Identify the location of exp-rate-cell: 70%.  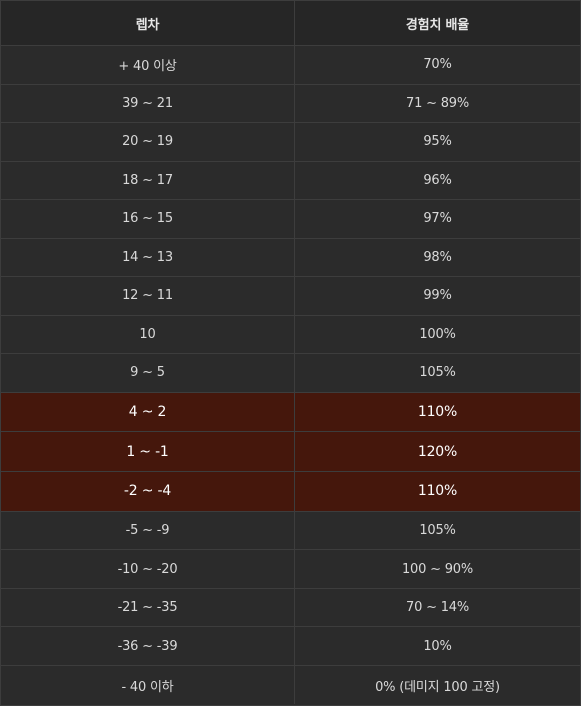
(437, 65).